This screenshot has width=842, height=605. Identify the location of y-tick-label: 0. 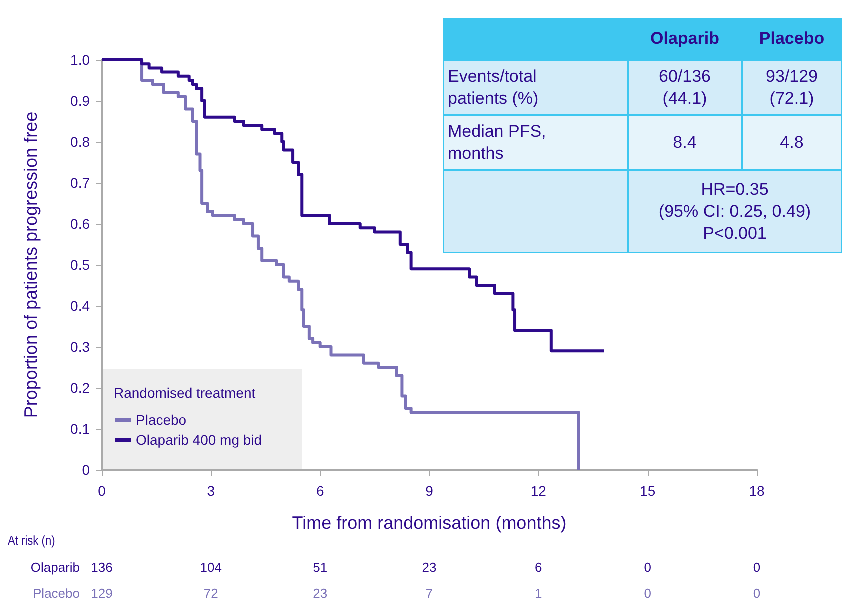
(86, 470).